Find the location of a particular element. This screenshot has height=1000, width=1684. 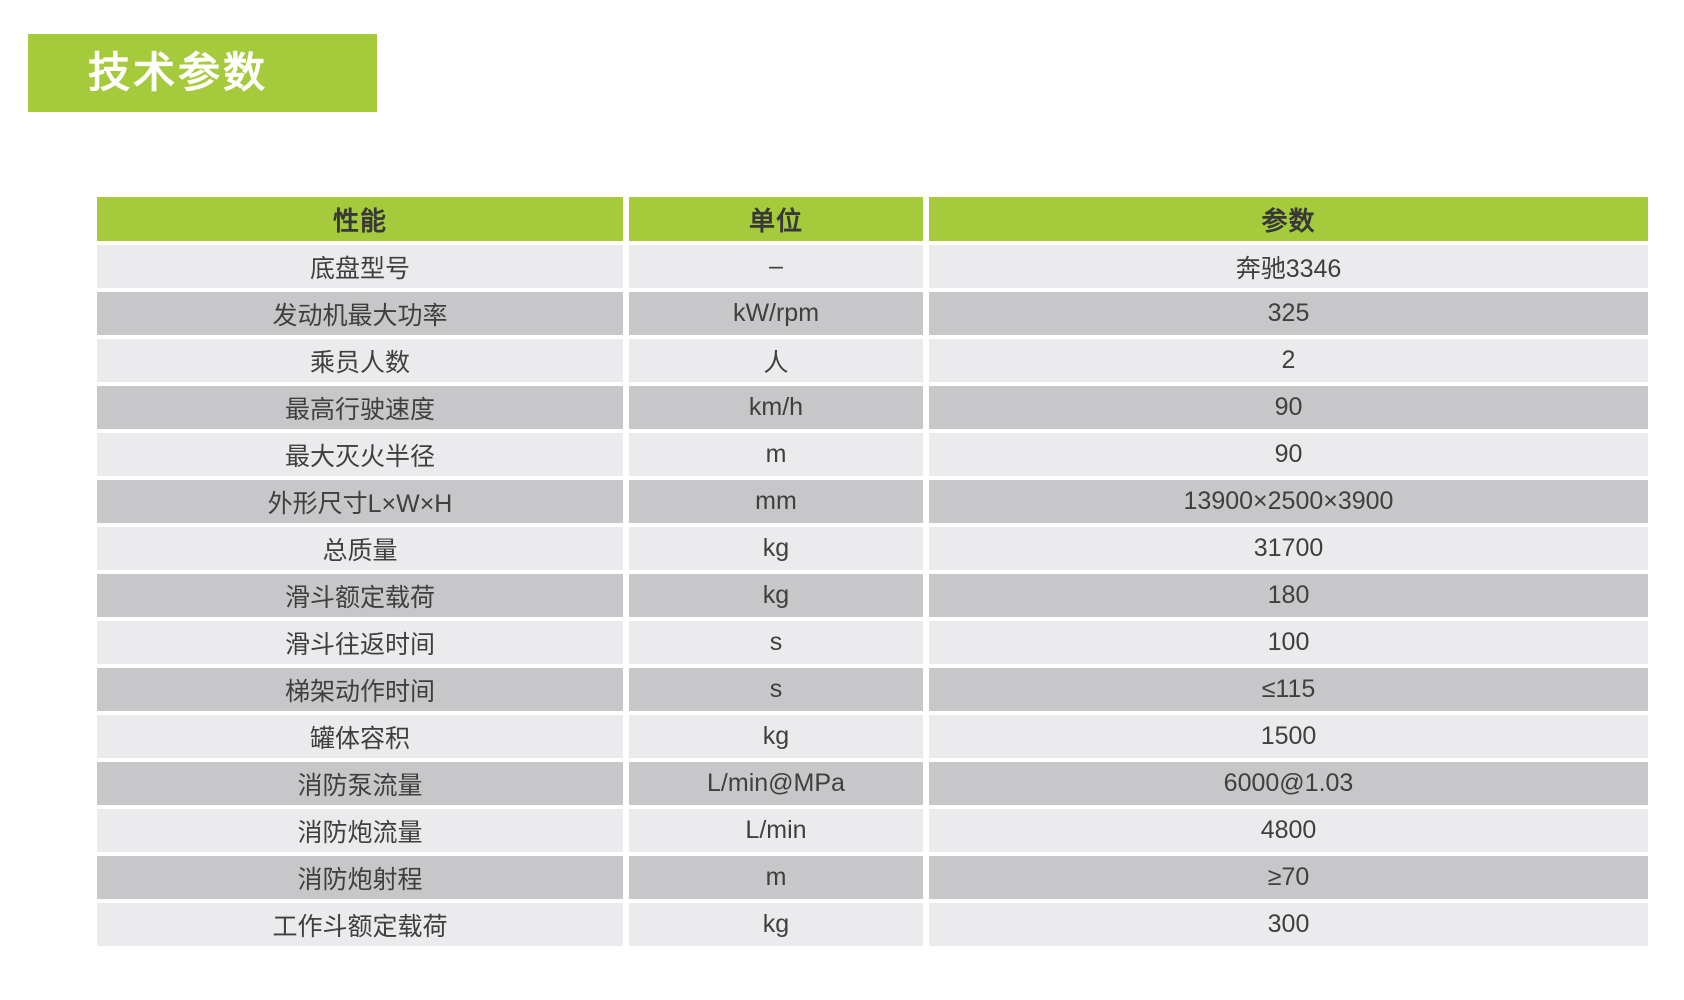

spec-name-cell: 底盘型号 is located at coordinates (360, 266).